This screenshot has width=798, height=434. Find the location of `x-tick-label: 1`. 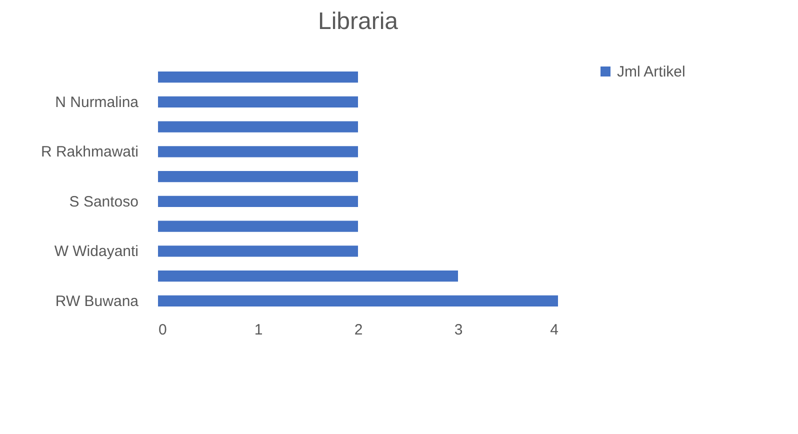

x-tick-label: 1 is located at coordinates (258, 330).